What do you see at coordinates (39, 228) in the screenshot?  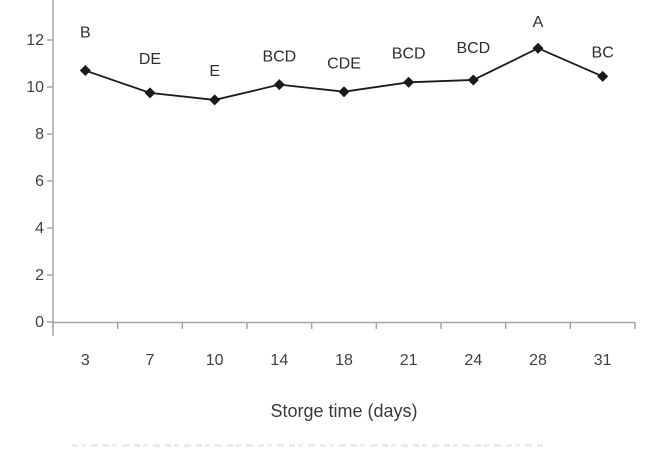 I see `y-tick-label: 4` at bounding box center [39, 228].